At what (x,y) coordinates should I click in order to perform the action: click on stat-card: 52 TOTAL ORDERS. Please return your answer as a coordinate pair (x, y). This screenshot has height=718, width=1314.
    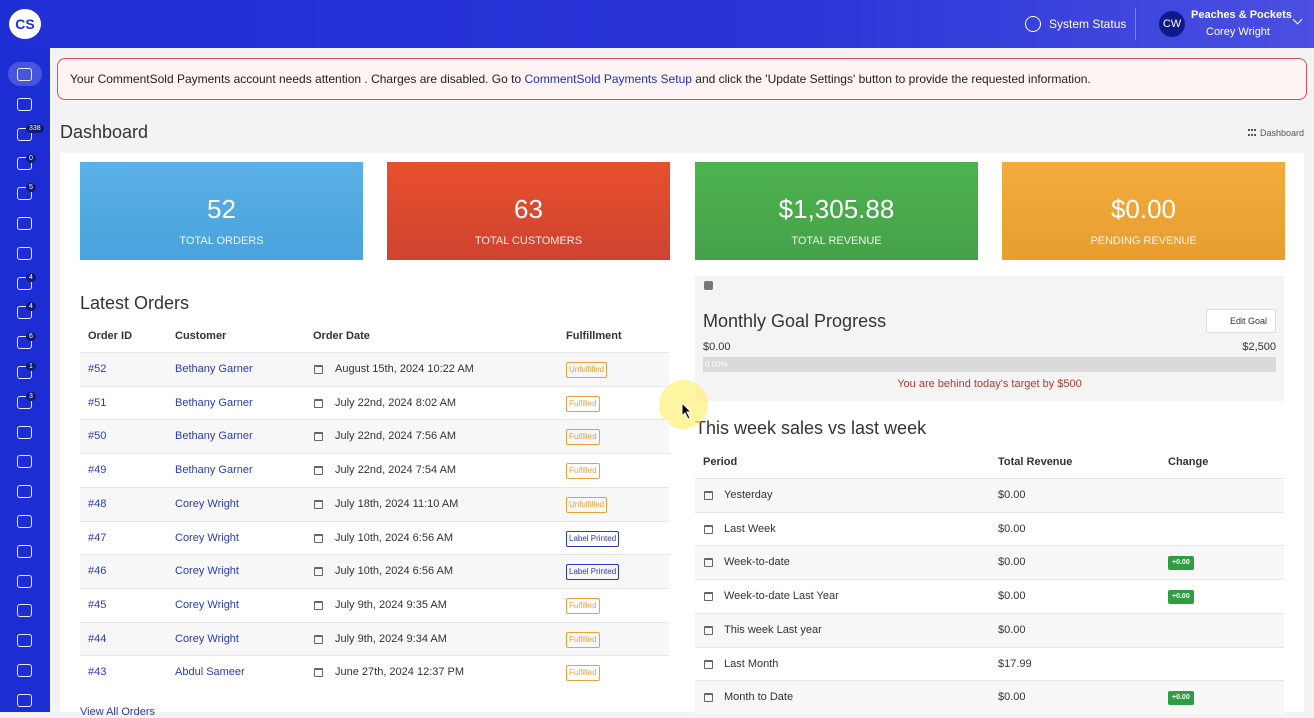
    Looking at the image, I should click on (221, 211).